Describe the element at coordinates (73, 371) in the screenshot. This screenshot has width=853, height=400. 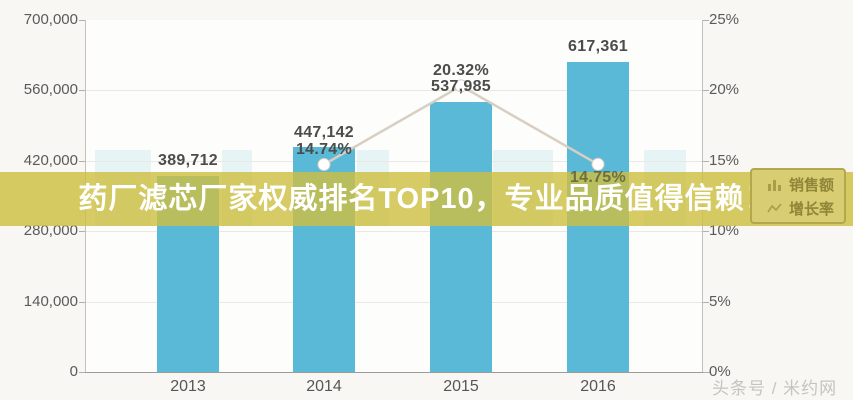
I see `y-axis-left-tick-label: 0` at that location.